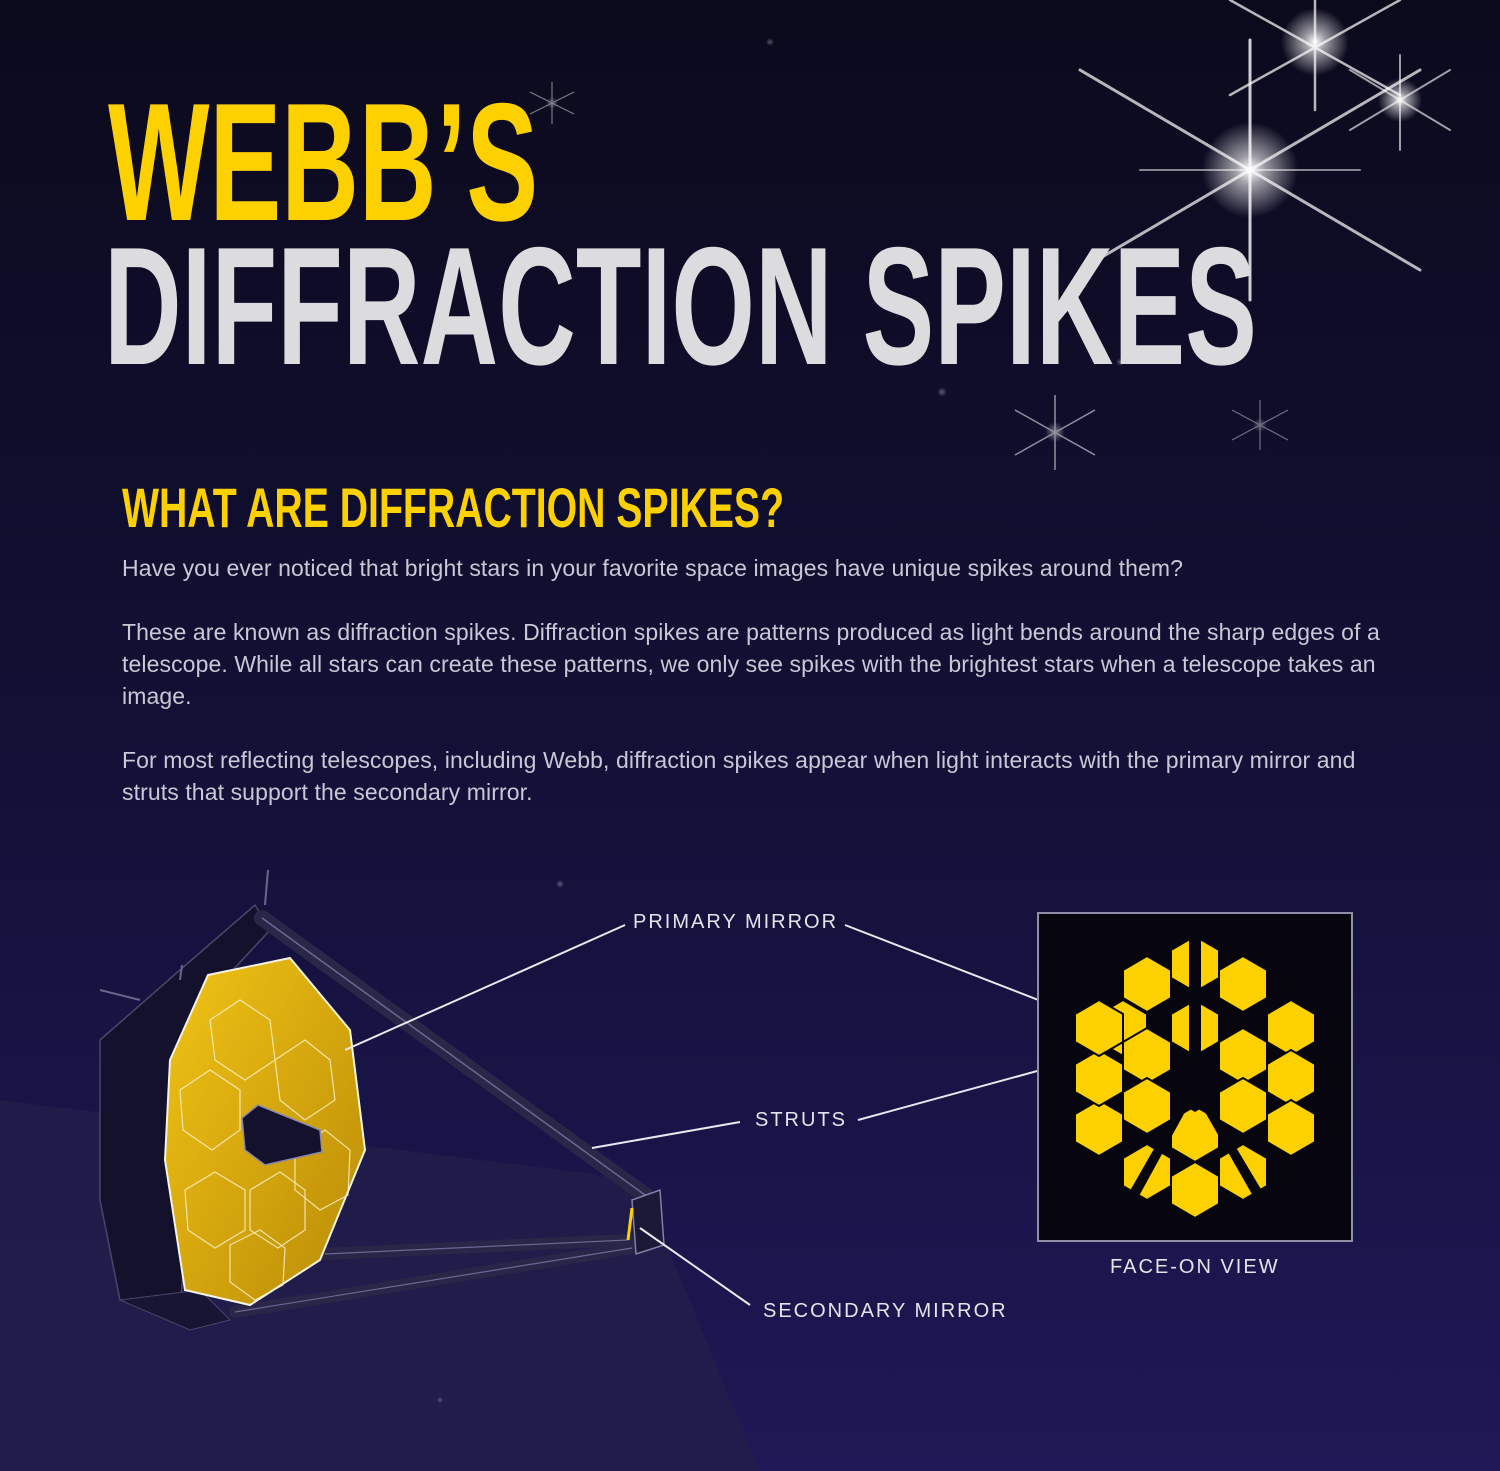 This screenshot has height=1471, width=1500. Describe the element at coordinates (323, 162) in the screenshot. I see `title-webbs: WEBB’S` at that location.